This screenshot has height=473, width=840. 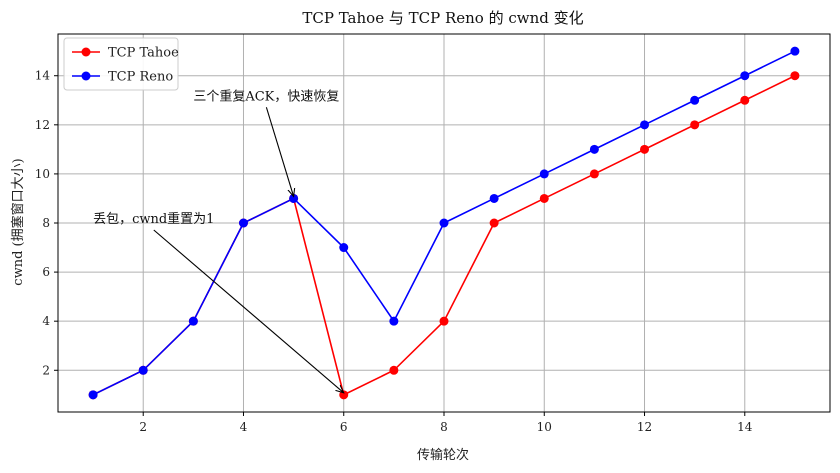 I want to click on legend-entry: TCP Tahoe, so click(x=125, y=53).